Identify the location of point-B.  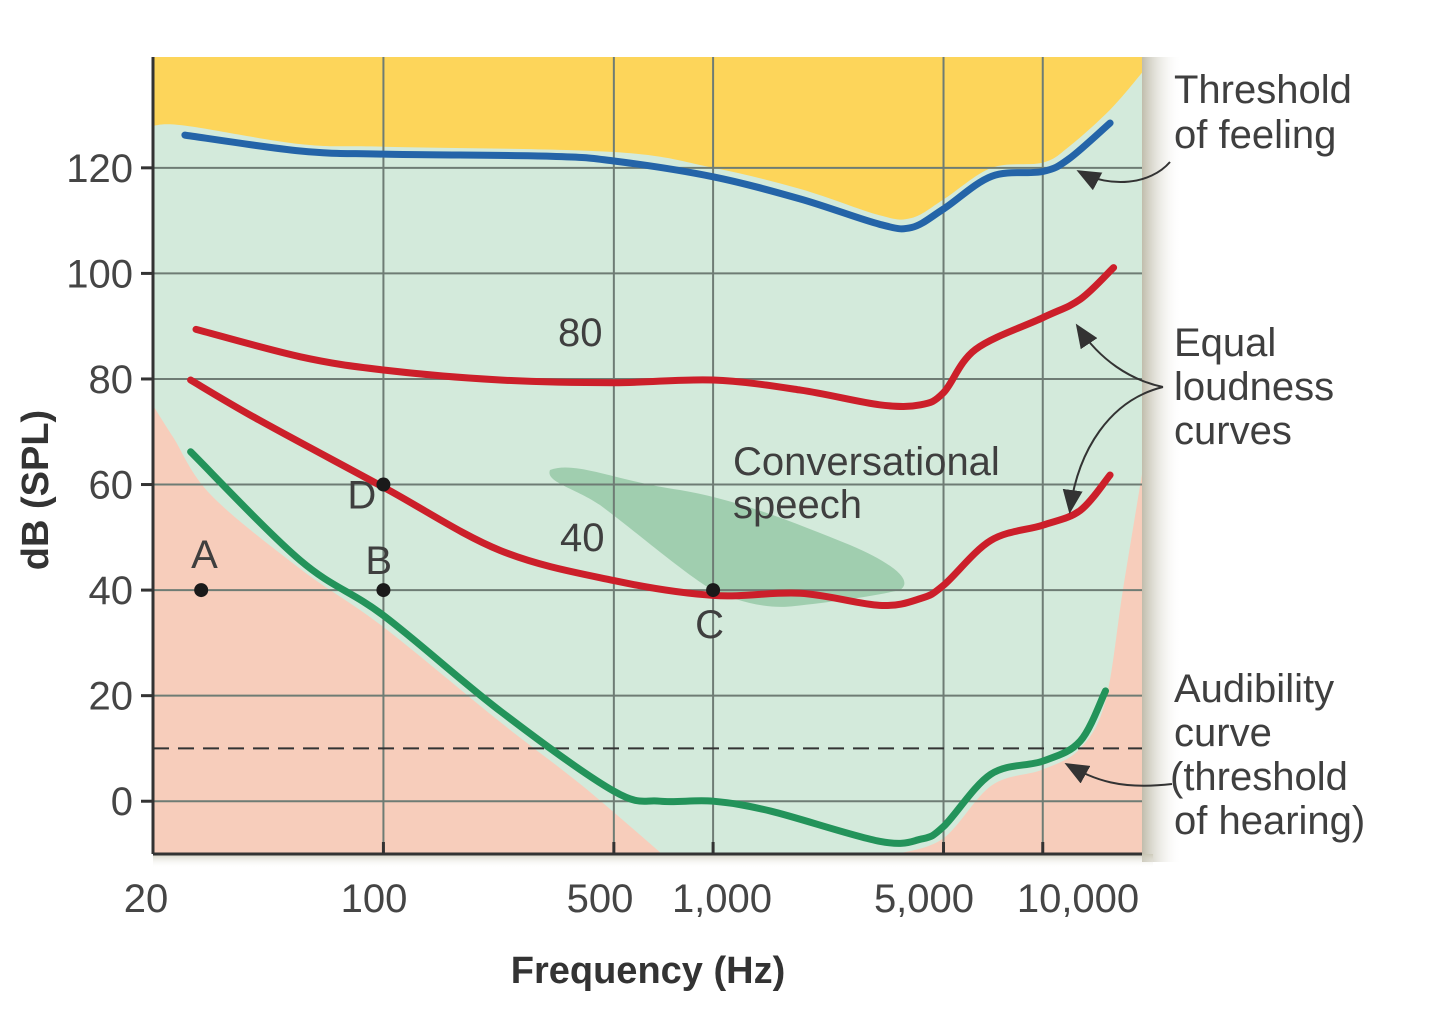
(383, 590).